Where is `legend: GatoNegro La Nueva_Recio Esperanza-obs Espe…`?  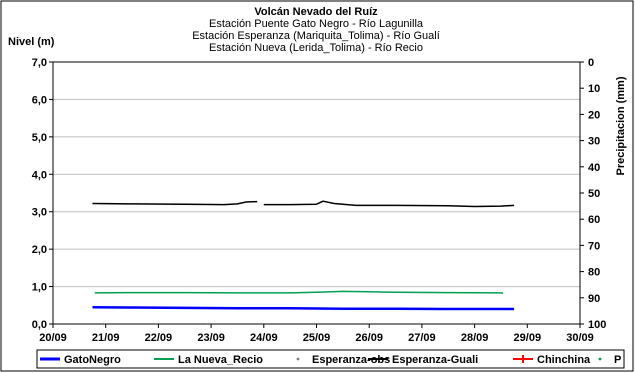 legend: GatoNegro La Nueva_Recio Esperanza-obs Espe… is located at coordinates (330, 360).